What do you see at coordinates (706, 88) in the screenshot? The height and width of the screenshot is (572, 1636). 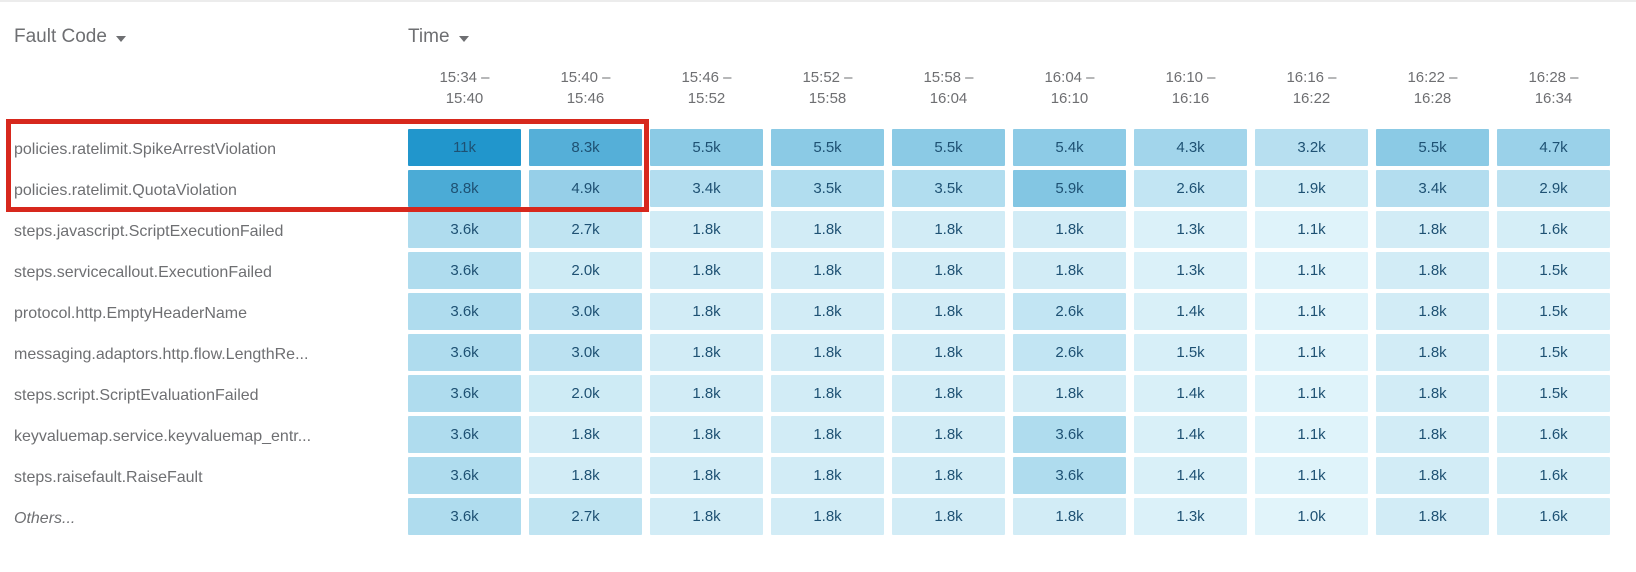 I see `column-header: 15:46 – 15:52` at bounding box center [706, 88].